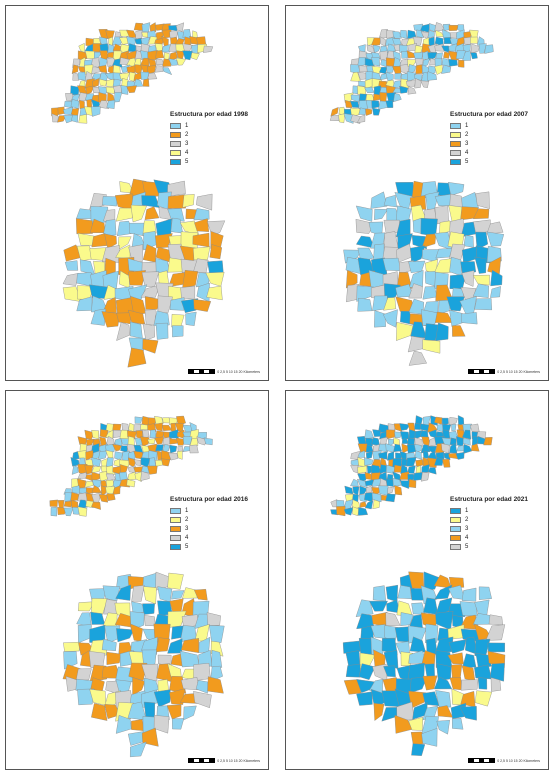  What do you see at coordinates (238, 372) in the screenshot?
I see `scale-label: 0 2,5 5 10 15 20 Kilometers` at bounding box center [238, 372].